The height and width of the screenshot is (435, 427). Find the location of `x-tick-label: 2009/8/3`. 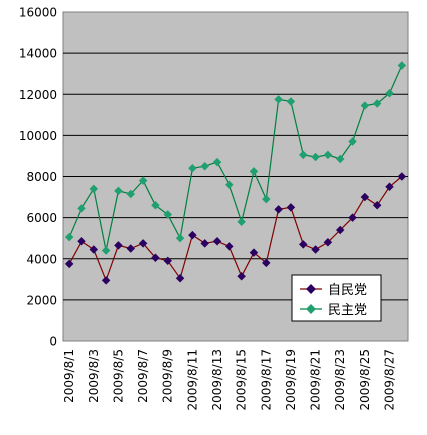

x-tick-label: 2009/8/3 is located at coordinates (94, 376).